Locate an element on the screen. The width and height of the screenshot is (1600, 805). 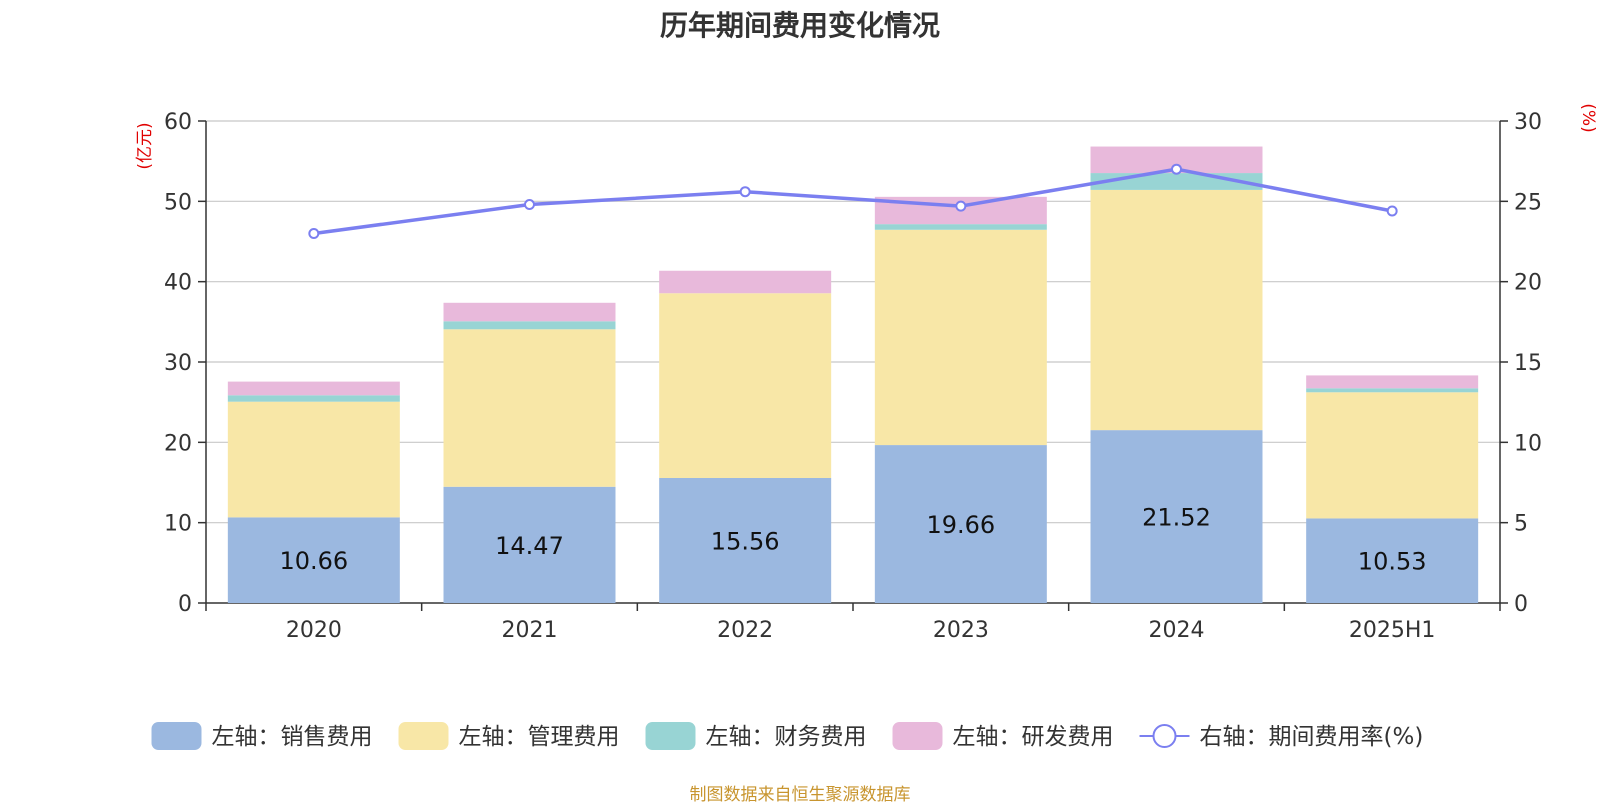
x-tick-label: 2024 is located at coordinates (1177, 630).